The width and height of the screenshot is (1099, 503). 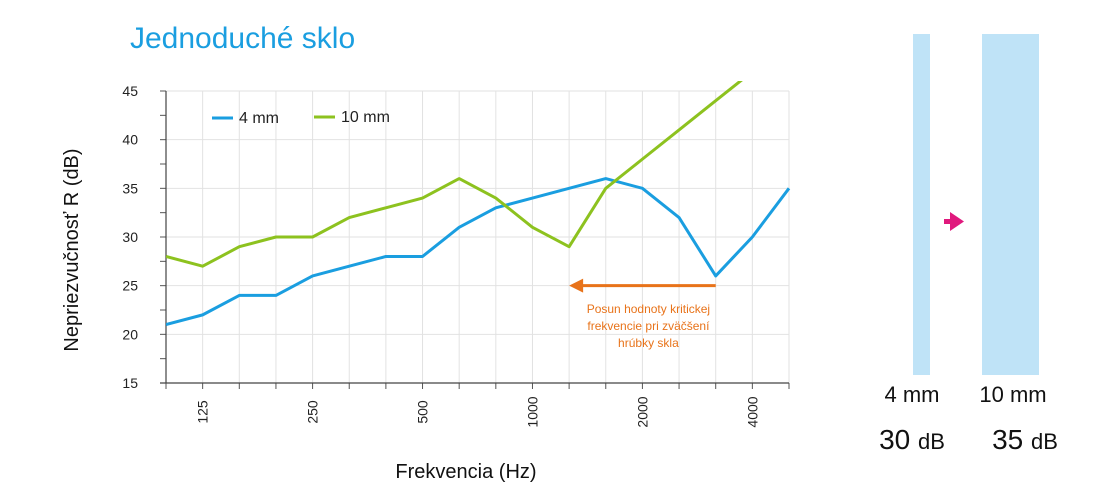 What do you see at coordinates (203, 412) in the screenshot?
I see `x-tick-label-125: 125` at bounding box center [203, 412].